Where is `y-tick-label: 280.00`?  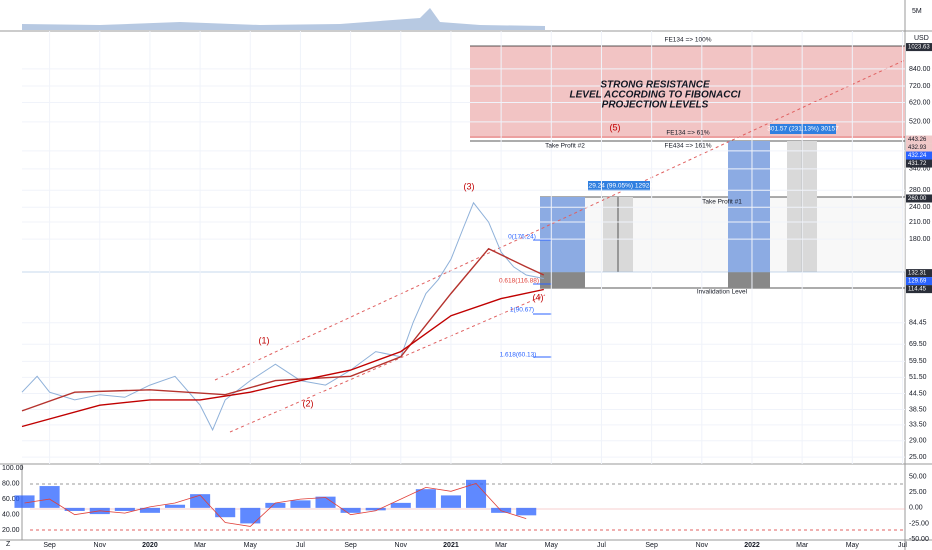 y-tick-label: 280.00 is located at coordinates (920, 190).